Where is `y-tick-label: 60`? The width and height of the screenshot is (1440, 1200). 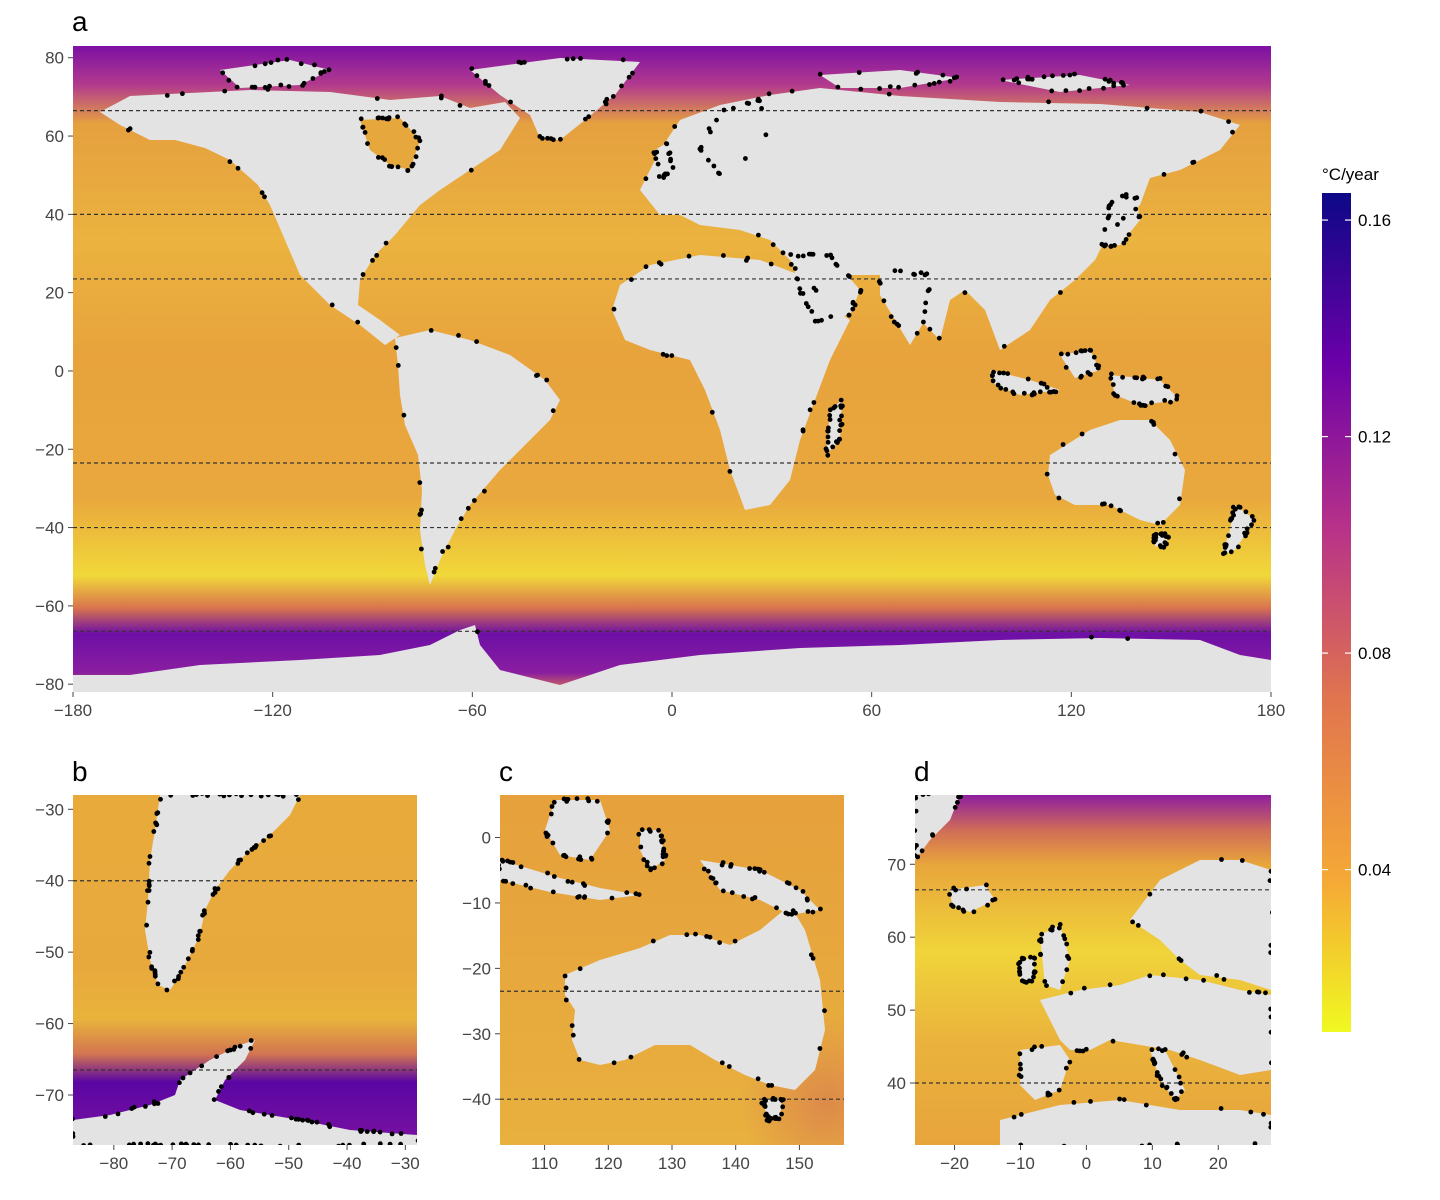
y-tick-label: 60 is located at coordinates (54, 136).